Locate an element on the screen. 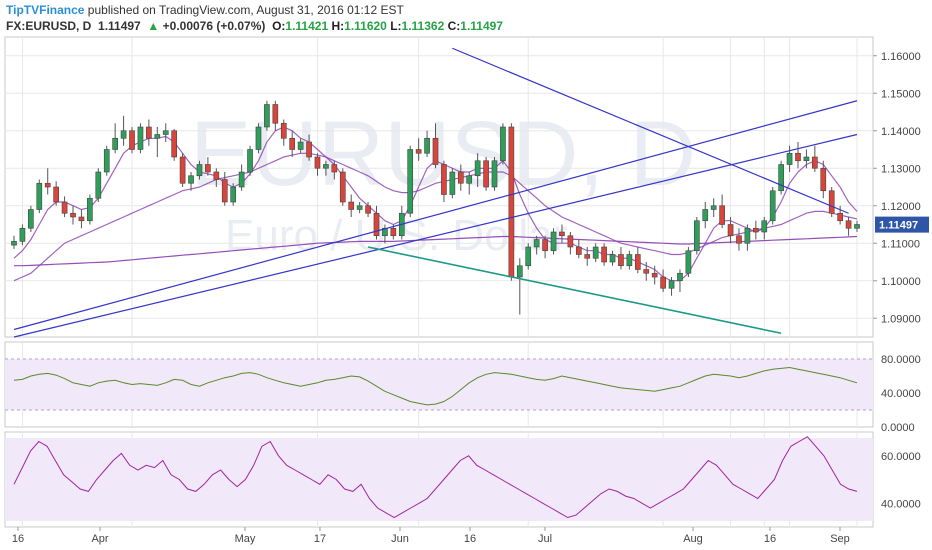  y-axis-tick-label: 1.16000 is located at coordinates (901, 57).